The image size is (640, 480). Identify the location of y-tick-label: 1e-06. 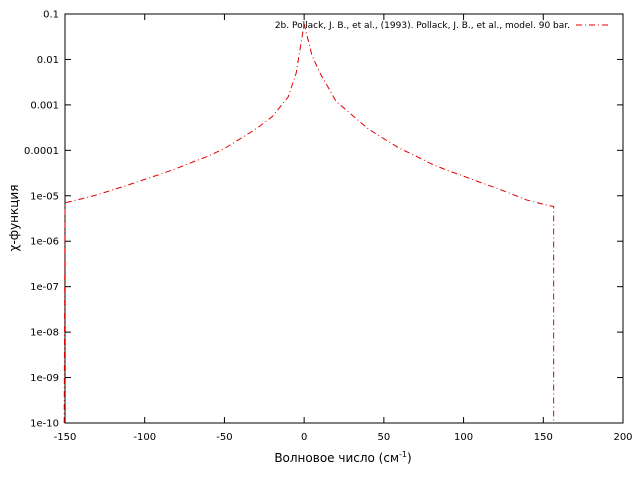
(44, 242).